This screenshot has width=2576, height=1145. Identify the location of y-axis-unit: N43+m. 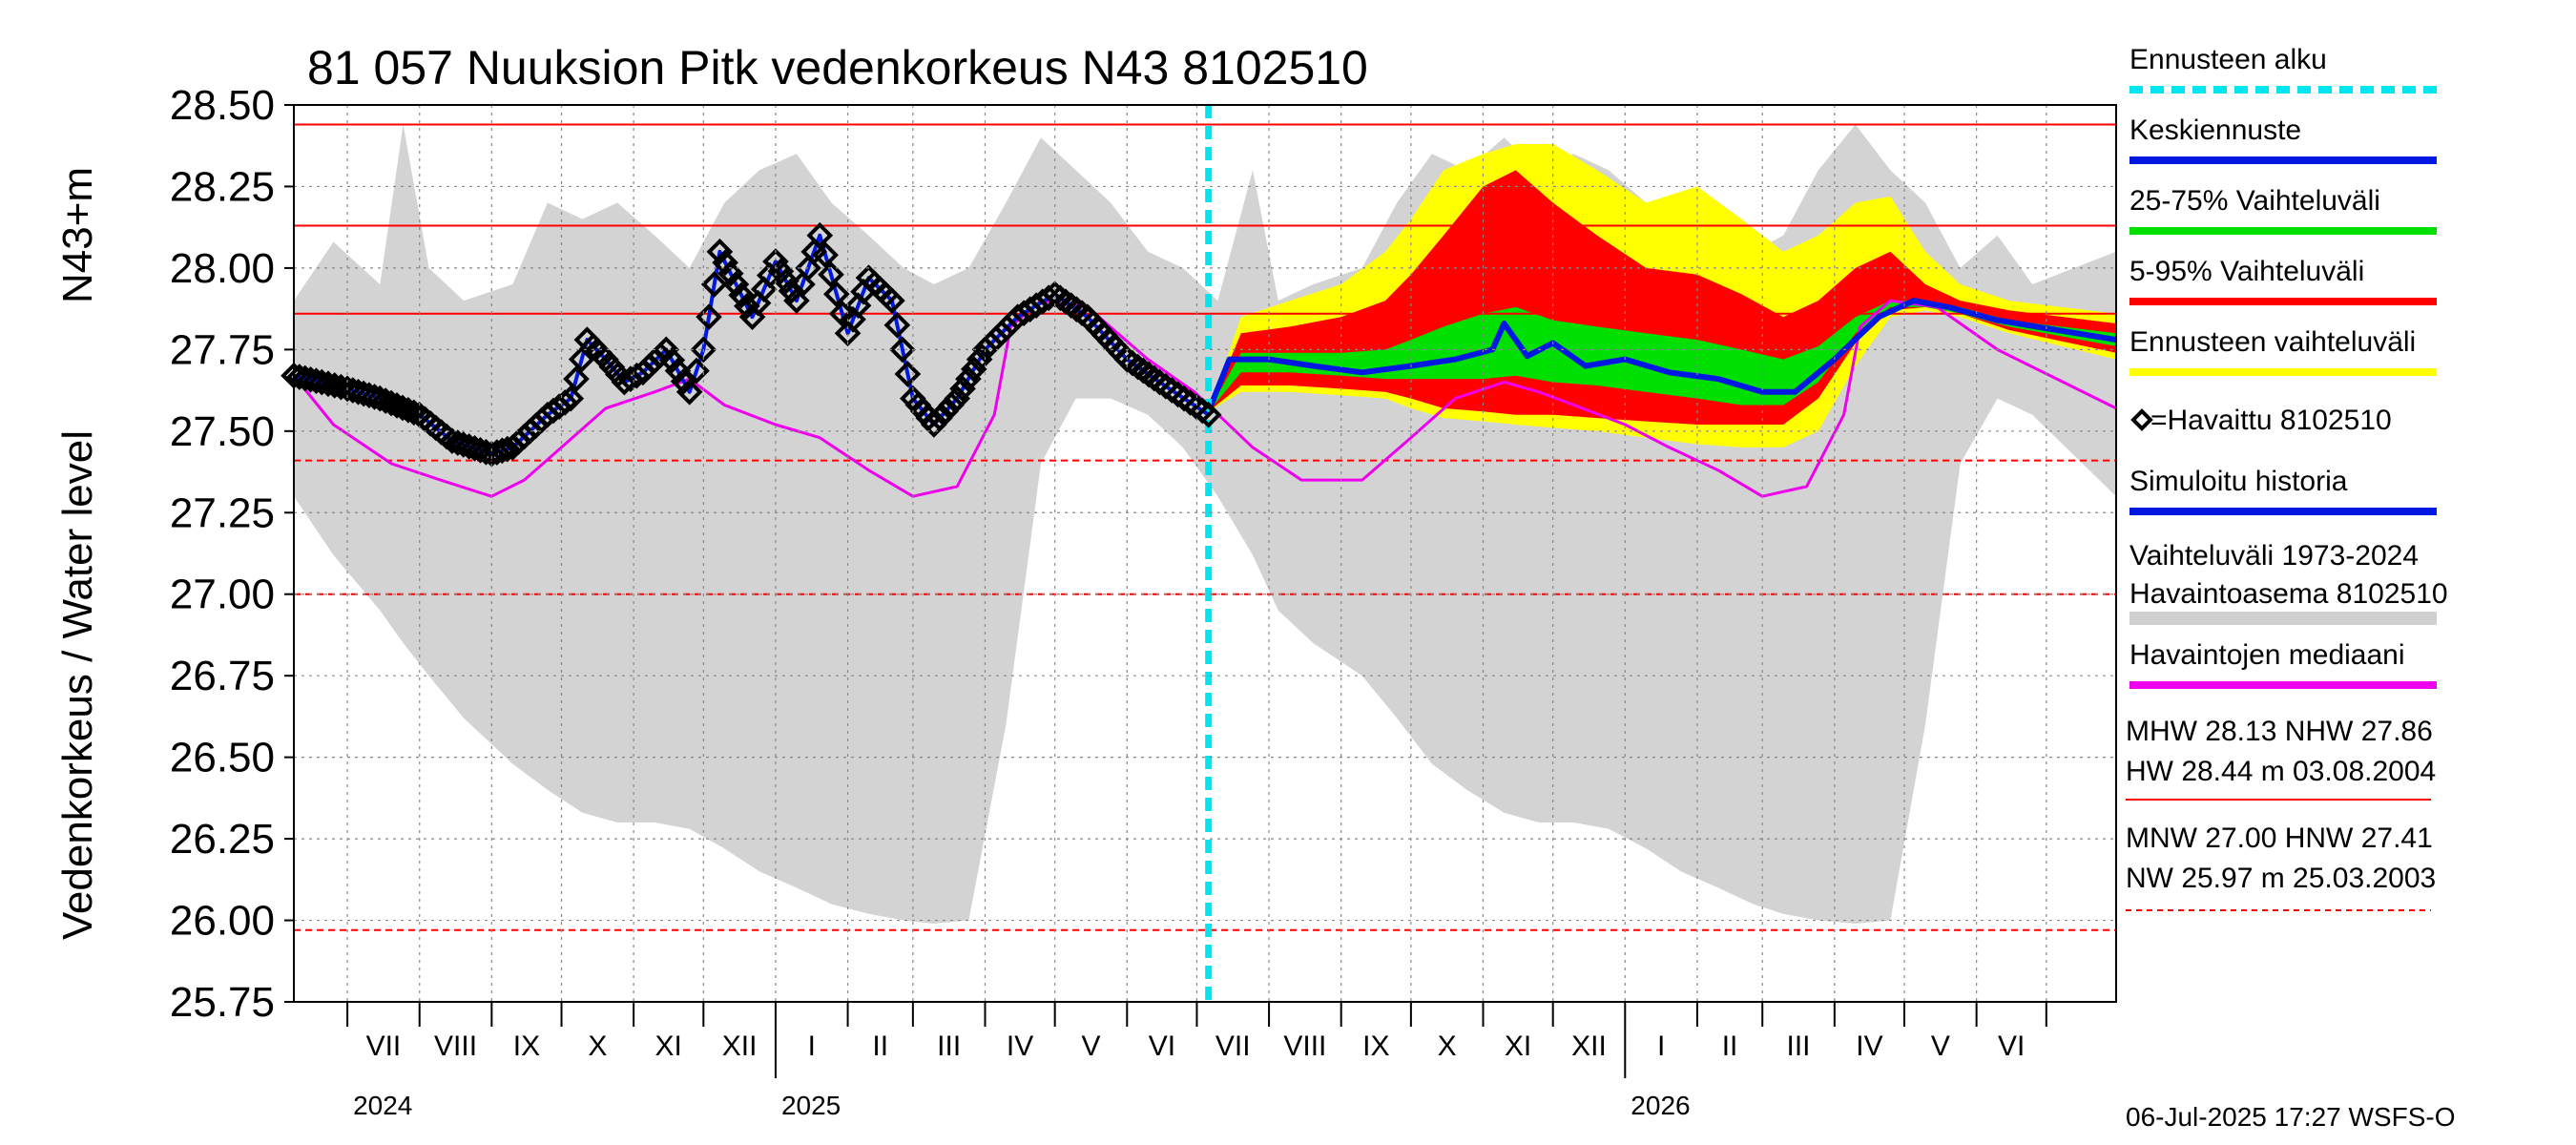
(77, 235).